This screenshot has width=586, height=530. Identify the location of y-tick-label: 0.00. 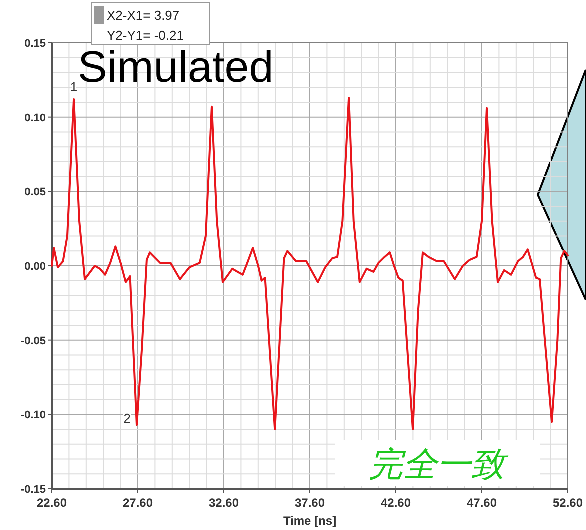
(35, 267).